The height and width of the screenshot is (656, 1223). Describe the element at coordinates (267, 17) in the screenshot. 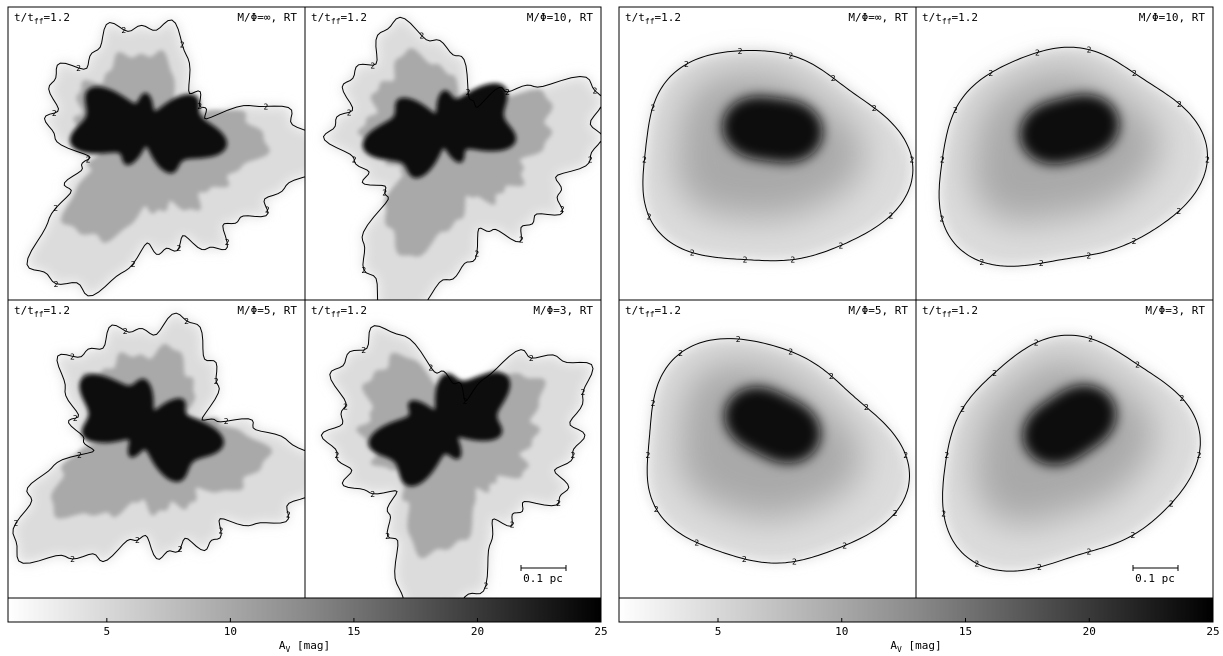

I see `model-label: M/Φ=∞, RT` at that location.